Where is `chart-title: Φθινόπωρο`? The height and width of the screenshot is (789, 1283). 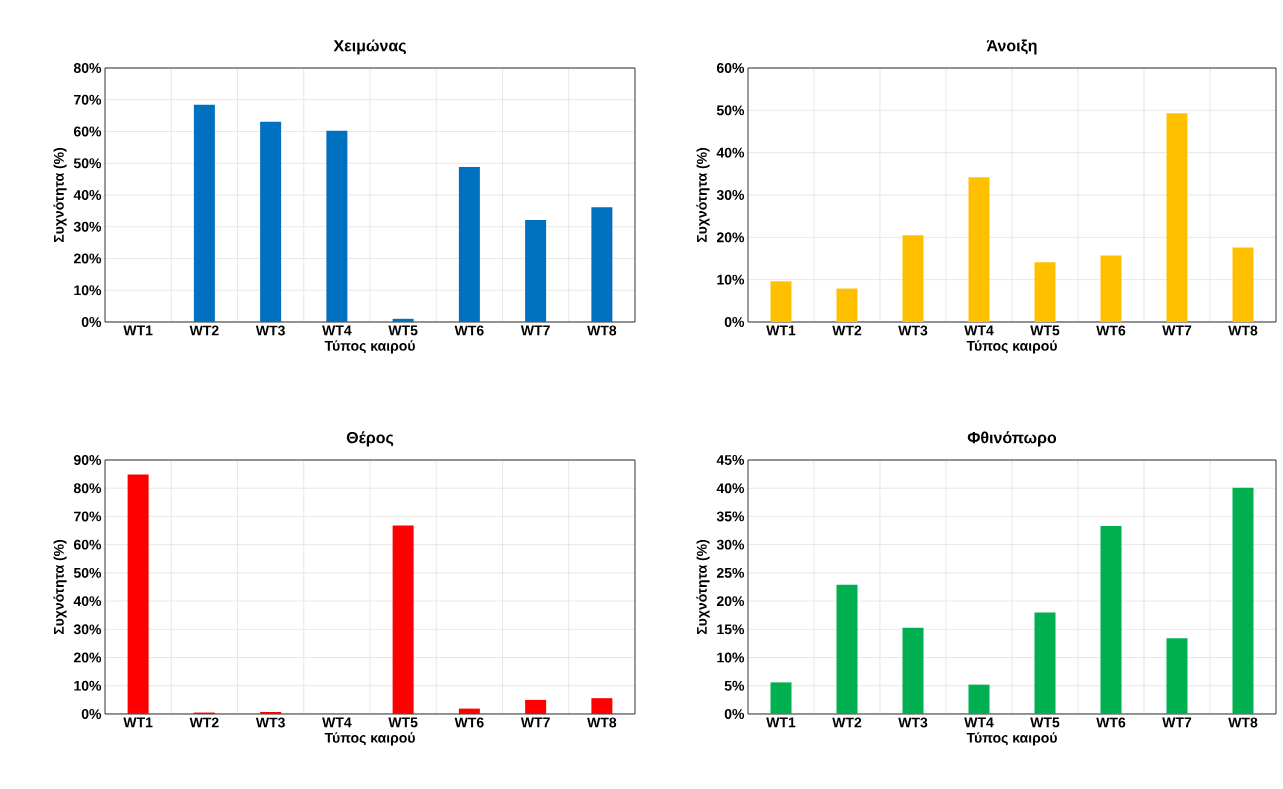 chart-title: Φθινόπωρο is located at coordinates (1012, 439).